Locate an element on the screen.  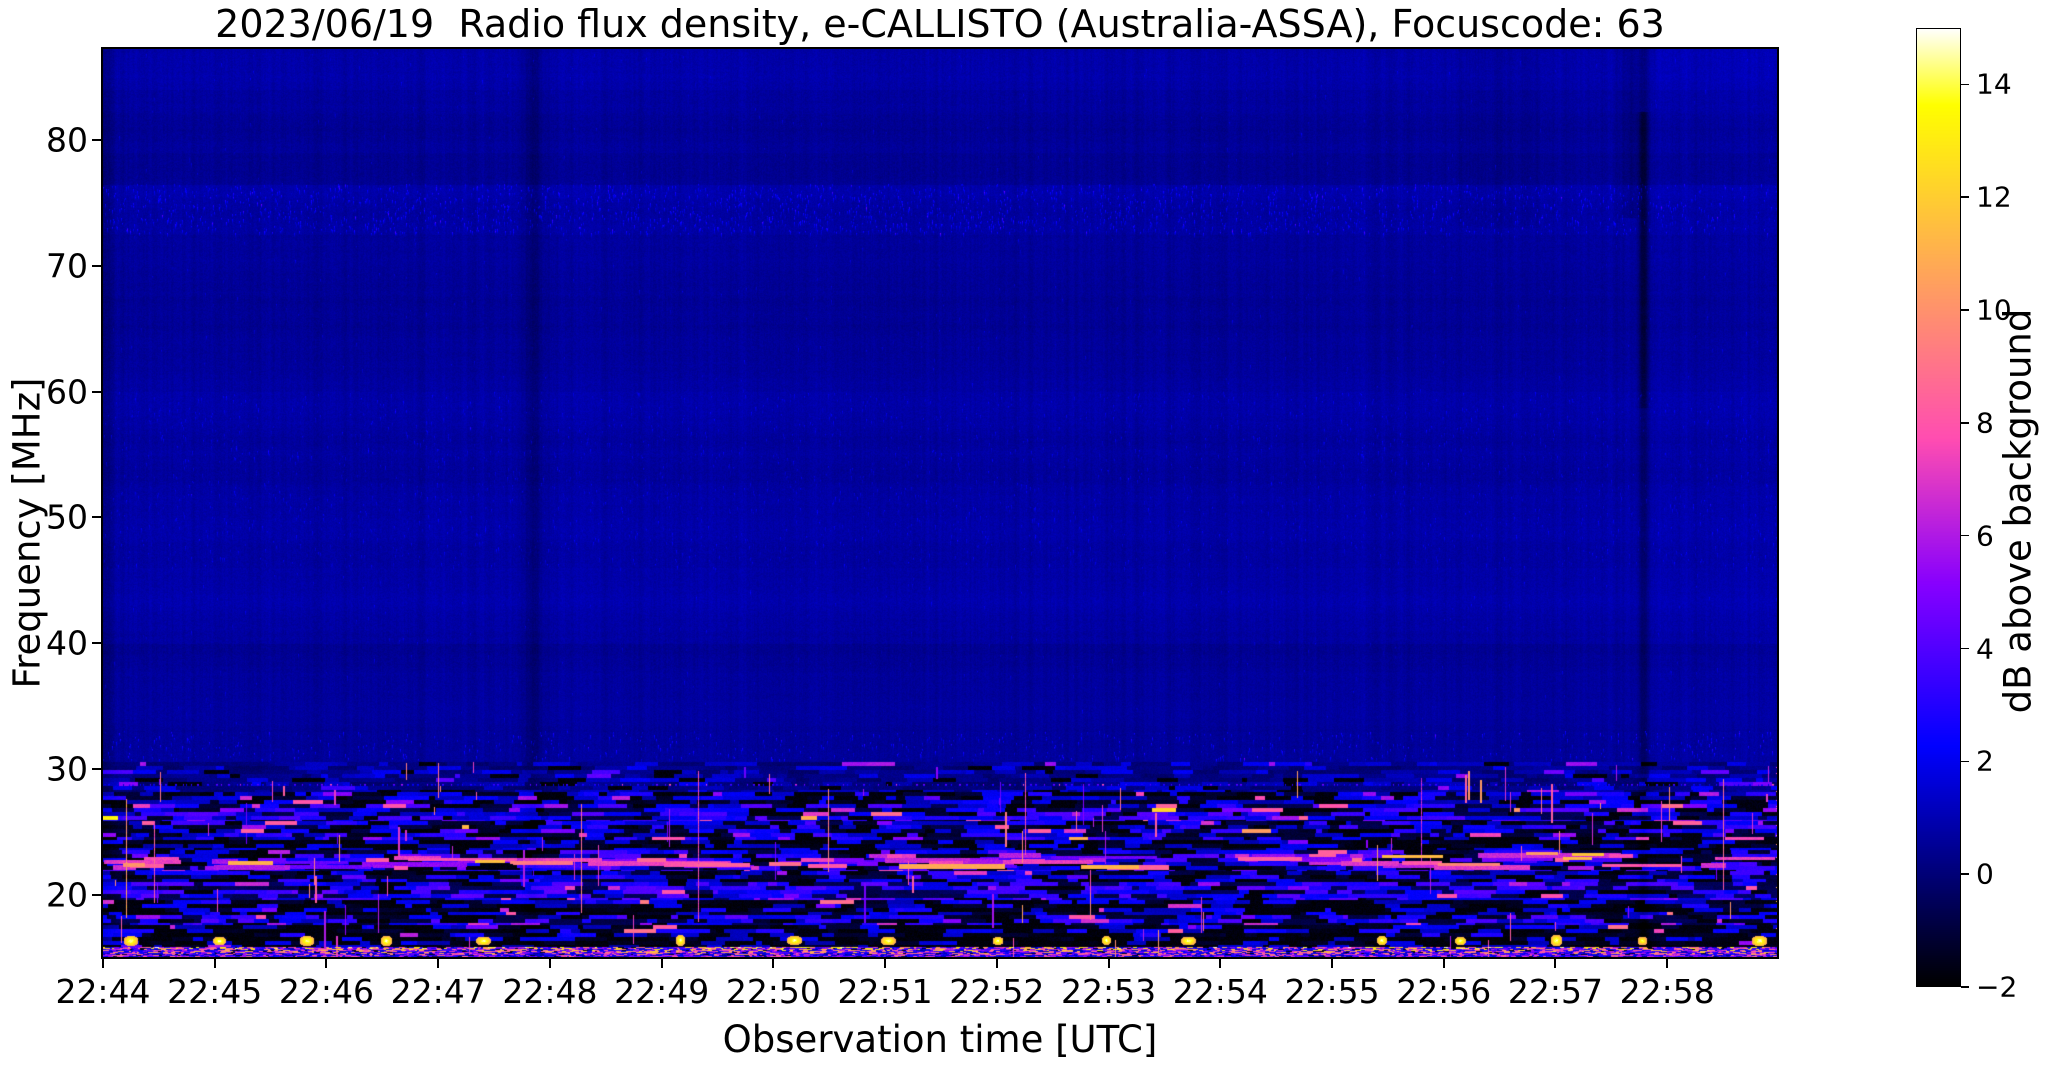
x-tick-label: 22:45 is located at coordinates (215, 991).